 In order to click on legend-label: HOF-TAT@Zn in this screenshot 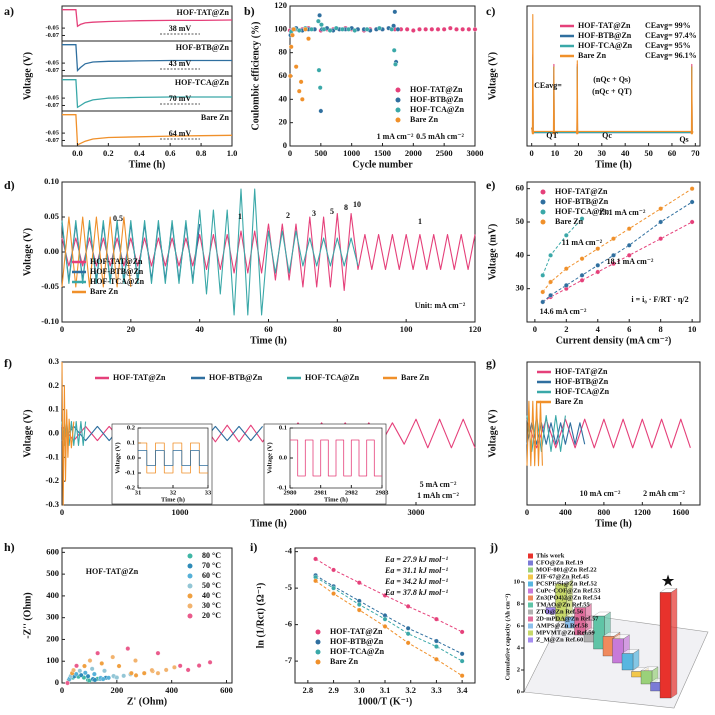, I will do `click(581, 371)`.